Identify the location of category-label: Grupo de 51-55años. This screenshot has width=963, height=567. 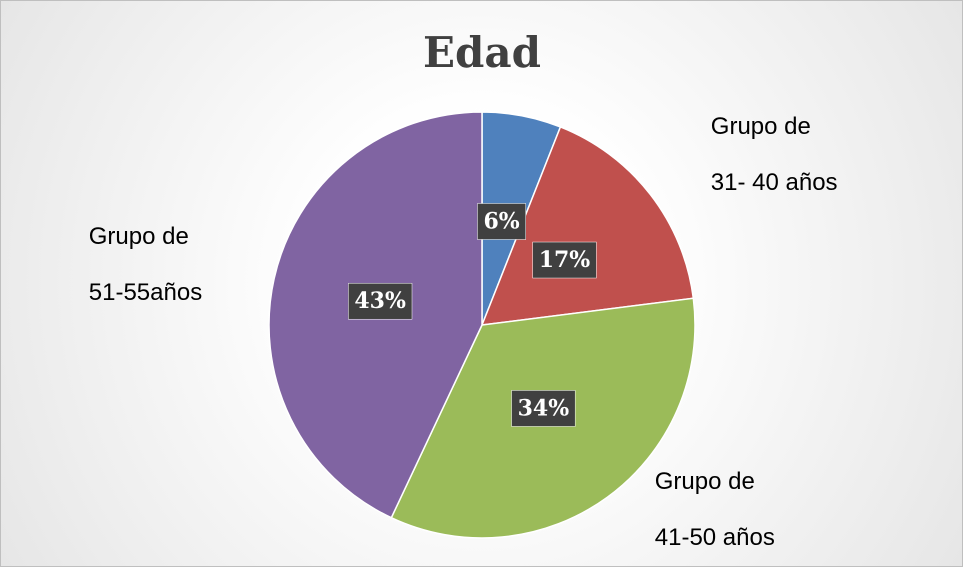
(145, 264).